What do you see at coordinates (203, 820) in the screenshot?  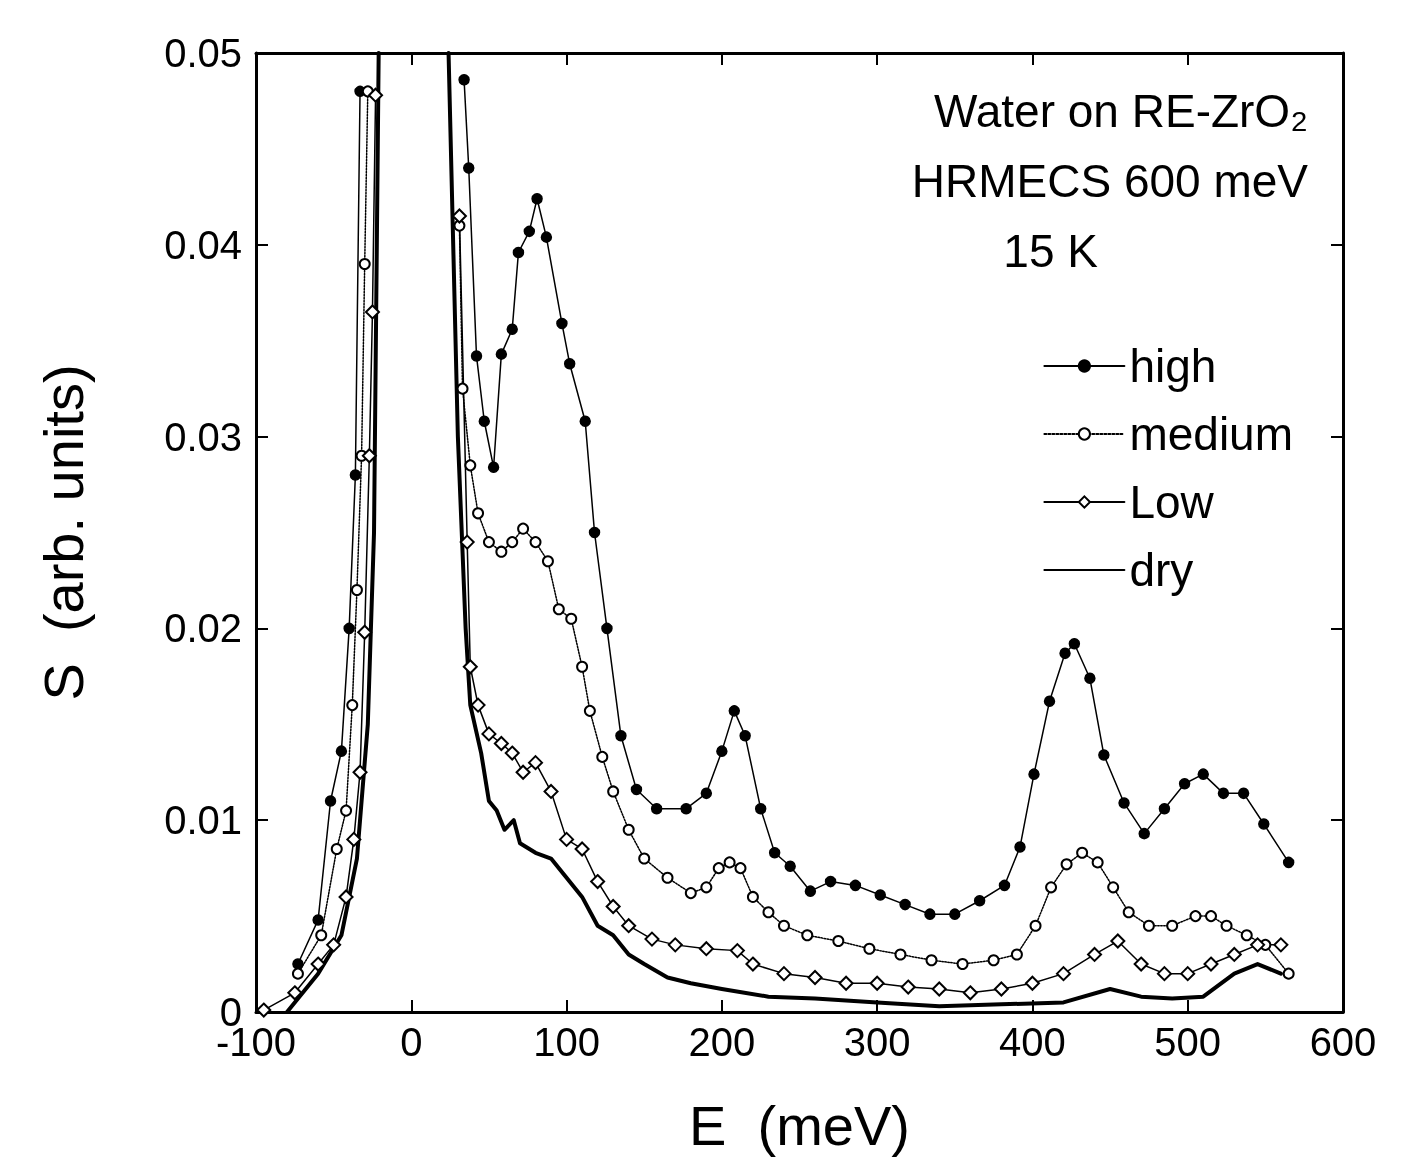 I see `y-tick-label: 0.01` at bounding box center [203, 820].